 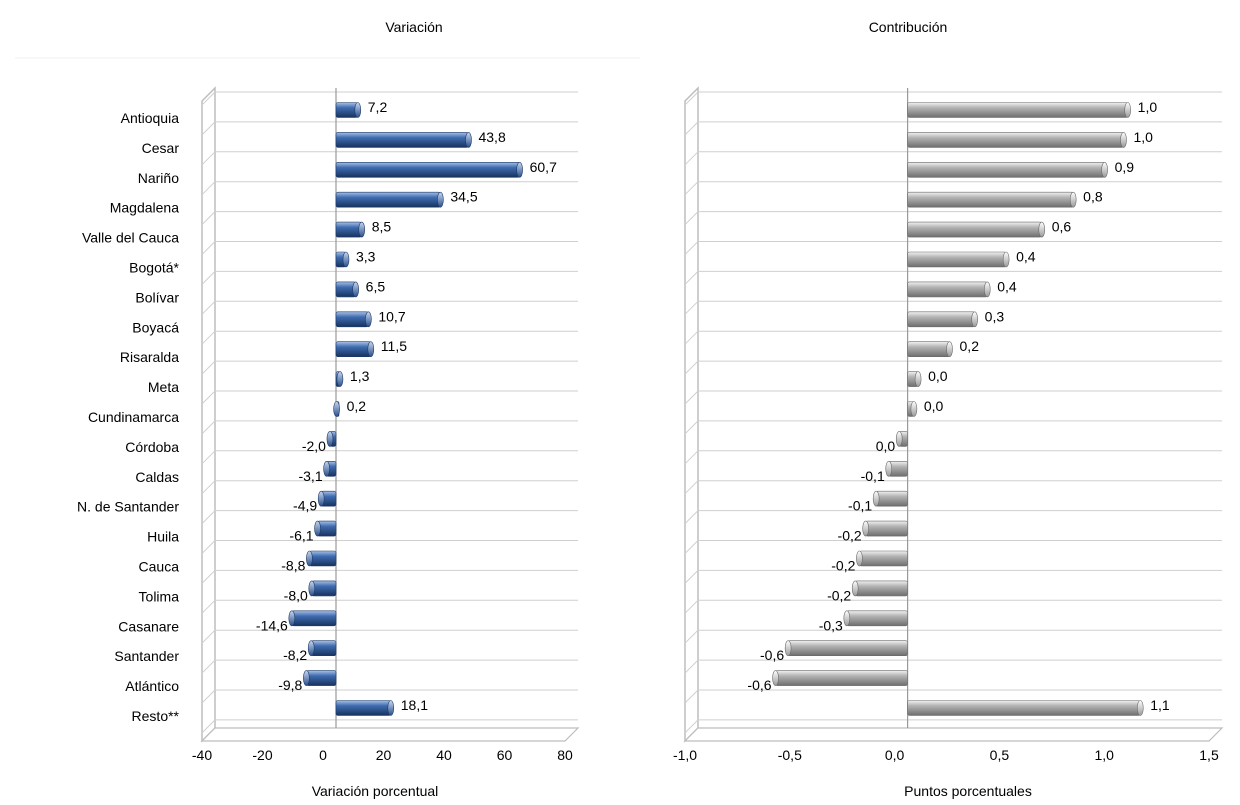 I want to click on category-label: Nariño, so click(x=158, y=178).